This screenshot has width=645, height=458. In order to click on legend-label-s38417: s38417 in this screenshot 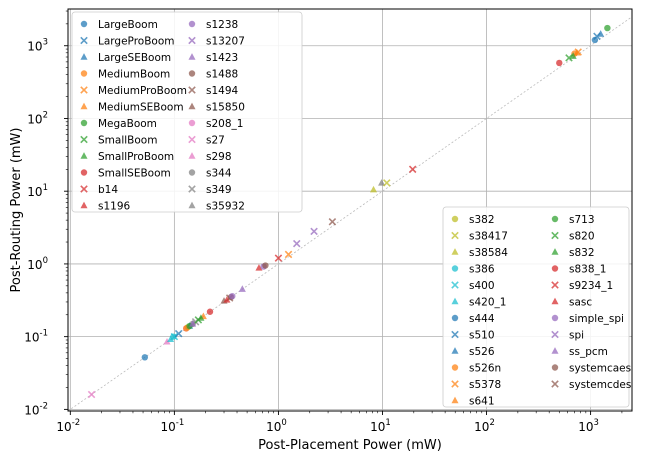, I will do `click(488, 237)`.